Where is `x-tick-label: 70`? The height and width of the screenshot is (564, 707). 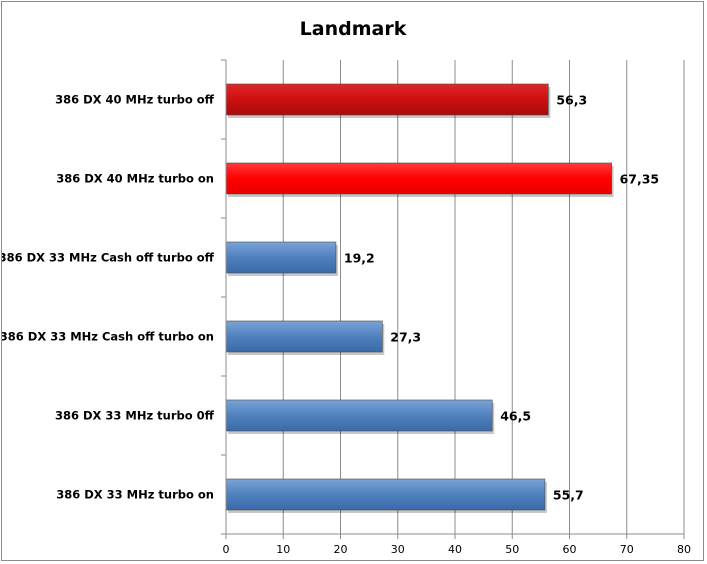 x-tick-label: 70 is located at coordinates (627, 549).